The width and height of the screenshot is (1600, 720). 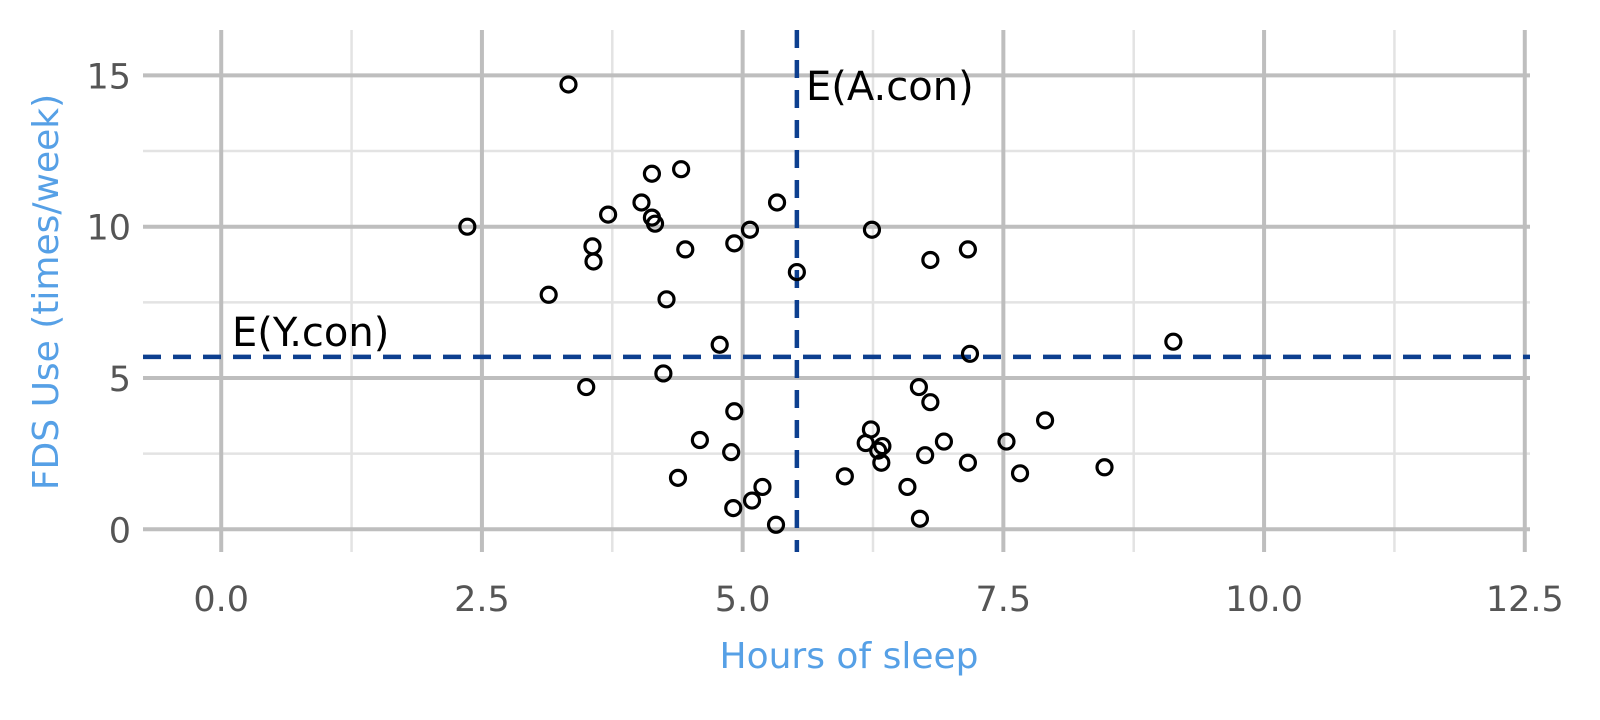 What do you see at coordinates (1264, 600) in the screenshot?
I see `x-tick-label: 10.0` at bounding box center [1264, 600].